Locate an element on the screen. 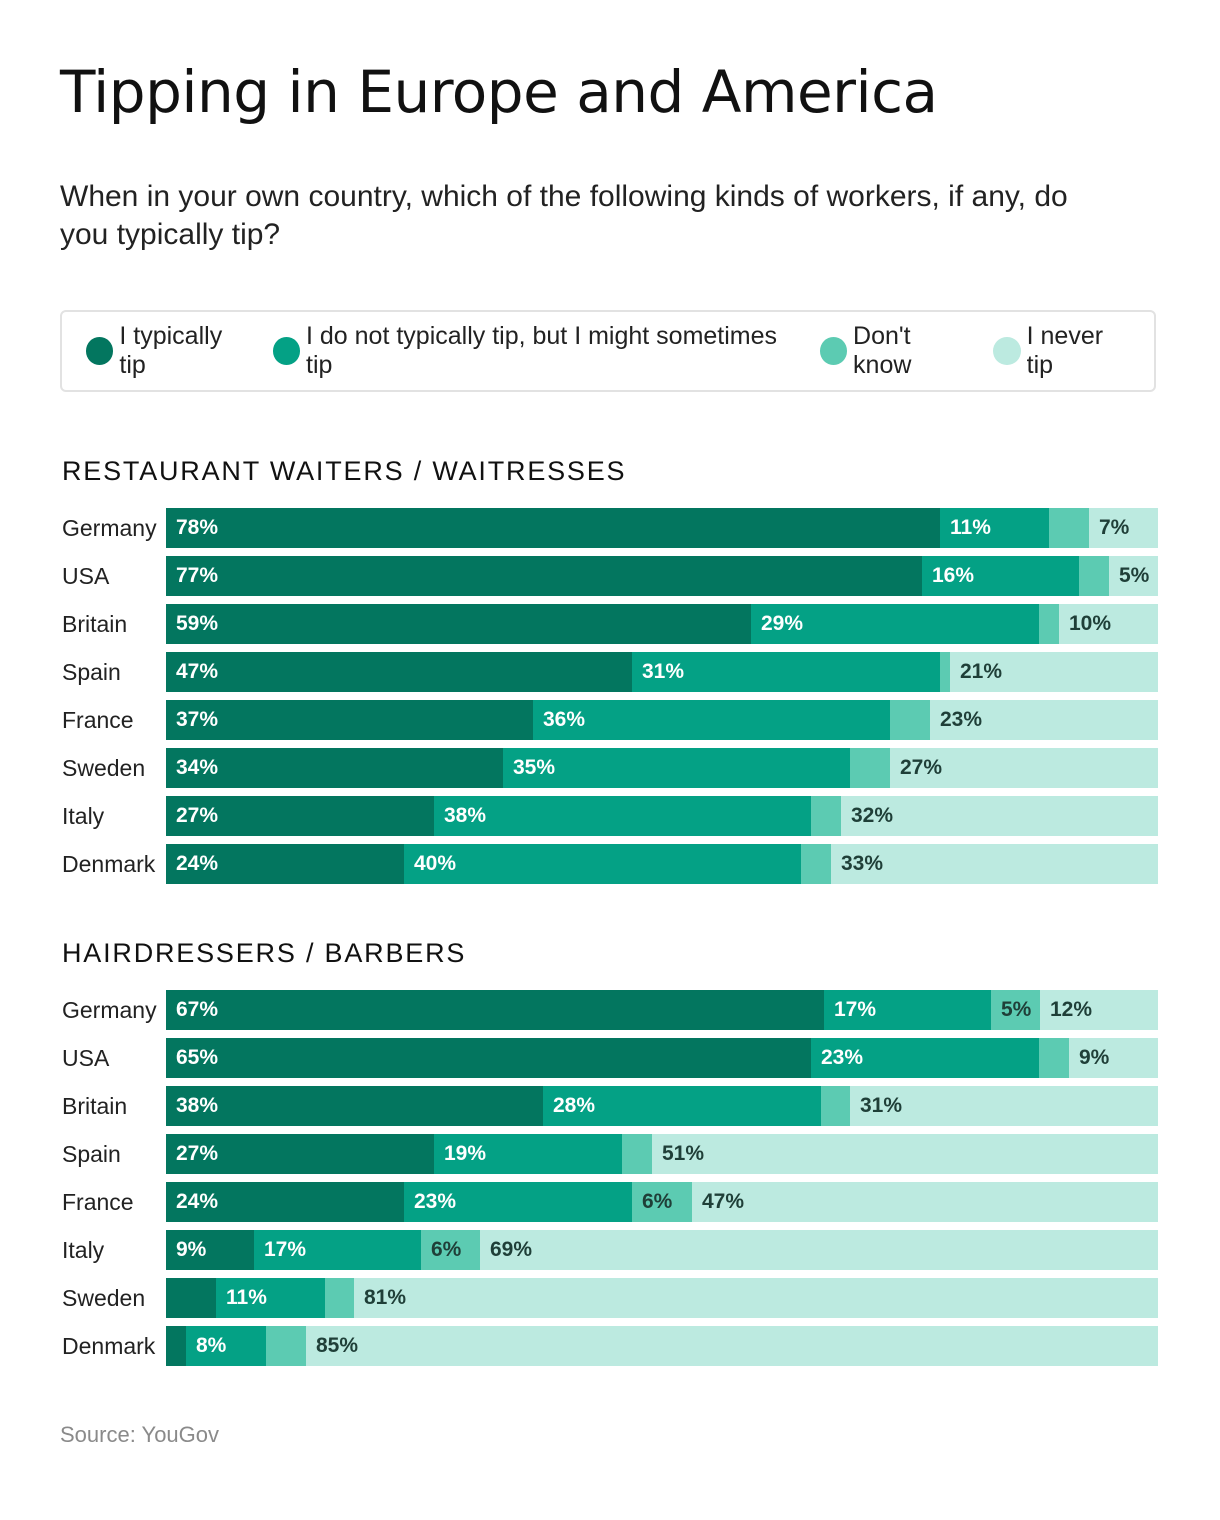 The width and height of the screenshot is (1220, 1520). bar-track: 78% 11% 7% is located at coordinates (662, 528).